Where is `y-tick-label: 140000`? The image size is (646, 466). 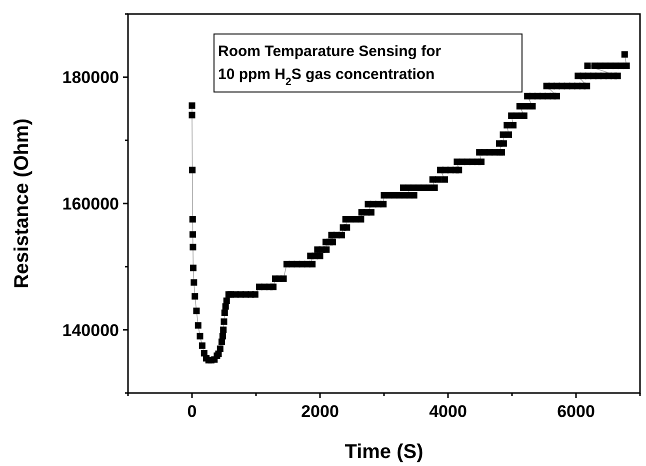
y-tick-label: 140000 is located at coordinates (90, 330).